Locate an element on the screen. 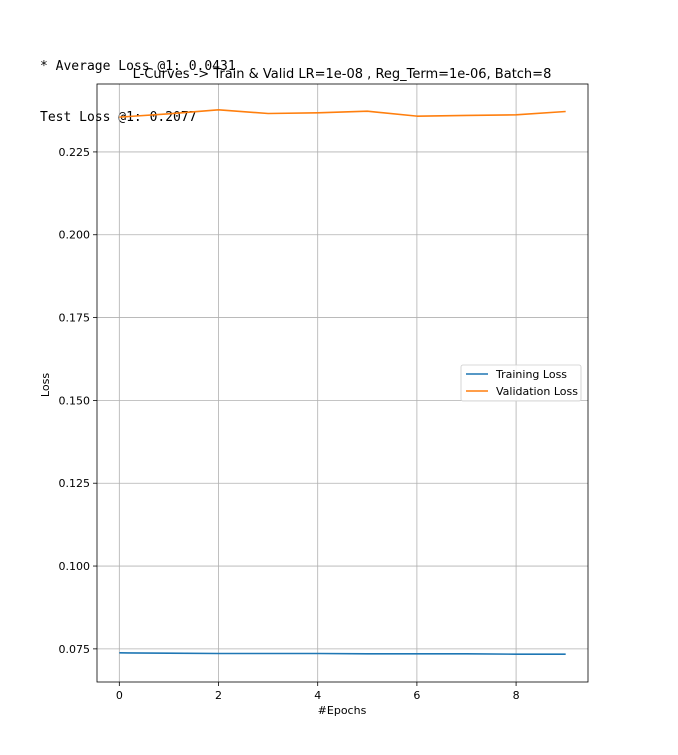 The image size is (678, 755). legend-frame is located at coordinates (521, 383).